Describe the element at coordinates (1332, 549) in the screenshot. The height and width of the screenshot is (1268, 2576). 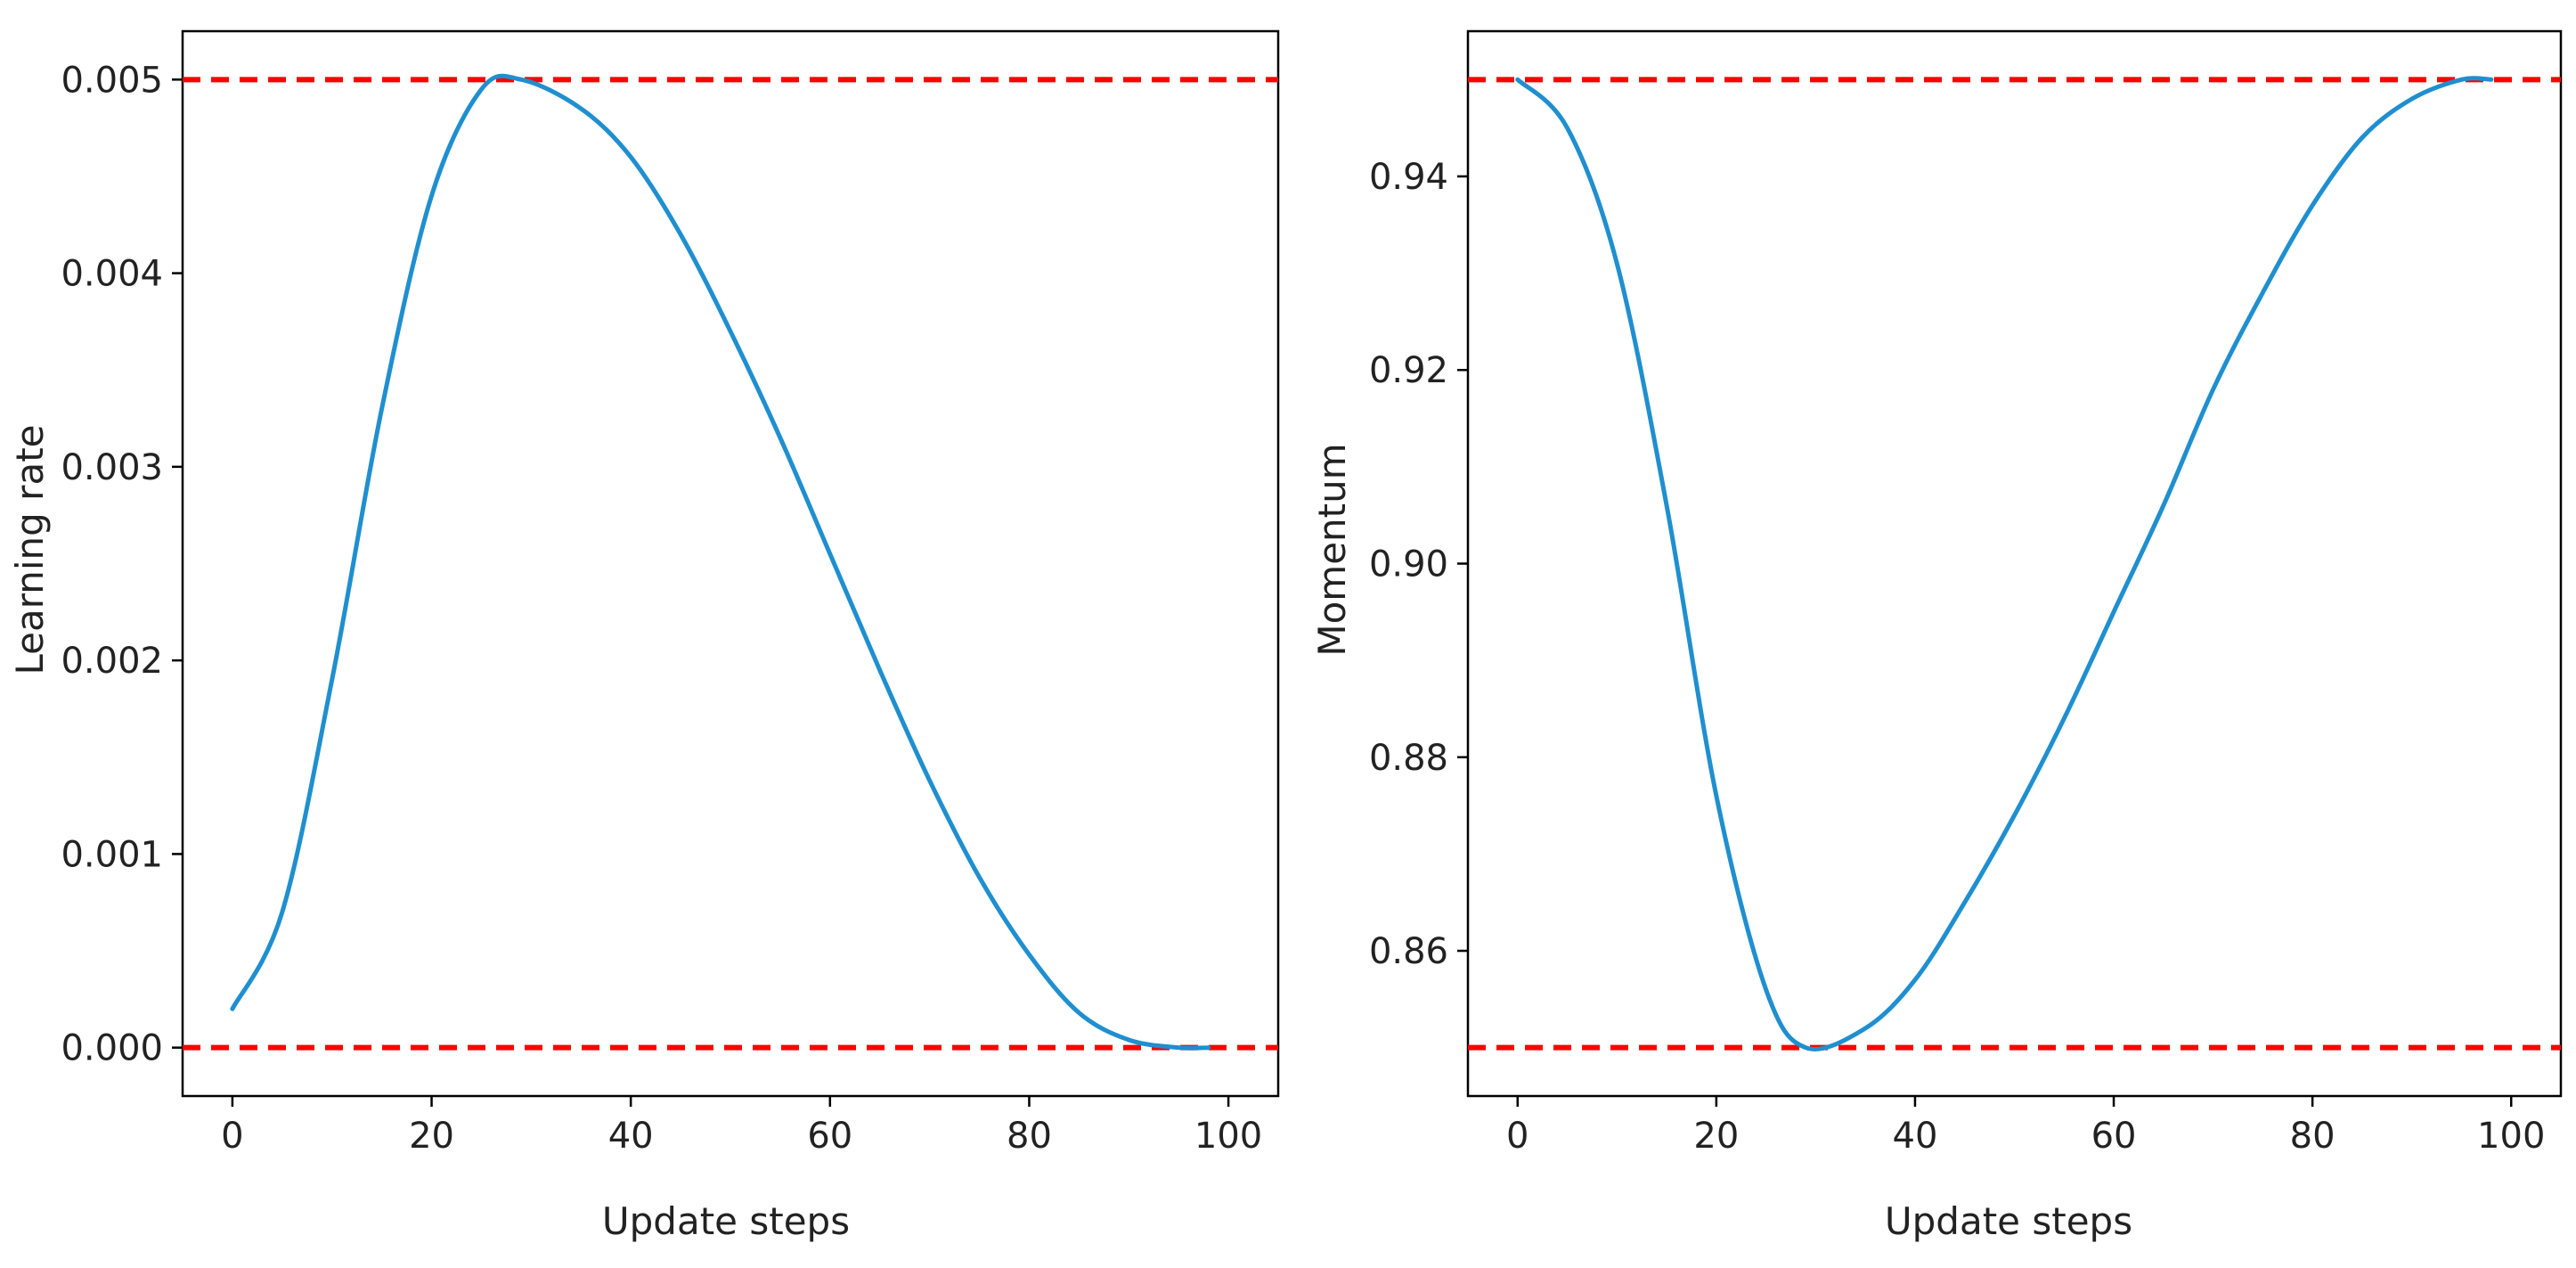
I see `momentum-y-axis-label: Momentum` at that location.